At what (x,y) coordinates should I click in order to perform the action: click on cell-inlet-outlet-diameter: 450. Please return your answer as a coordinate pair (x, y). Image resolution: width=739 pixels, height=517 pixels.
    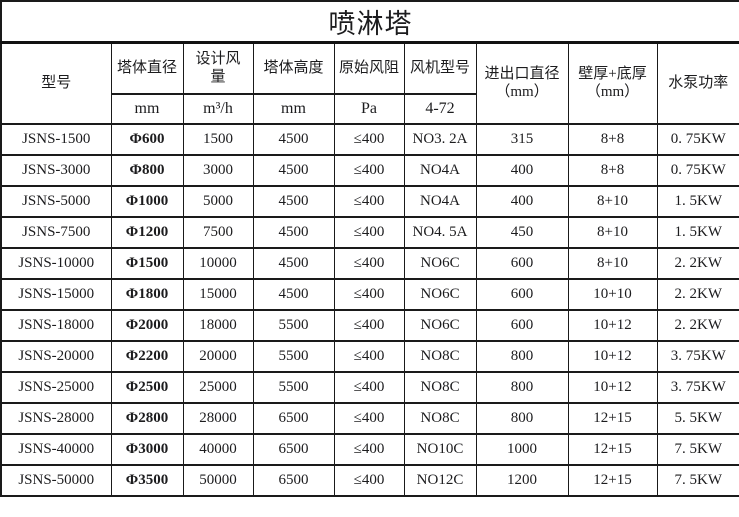
    Looking at the image, I should click on (522, 232).